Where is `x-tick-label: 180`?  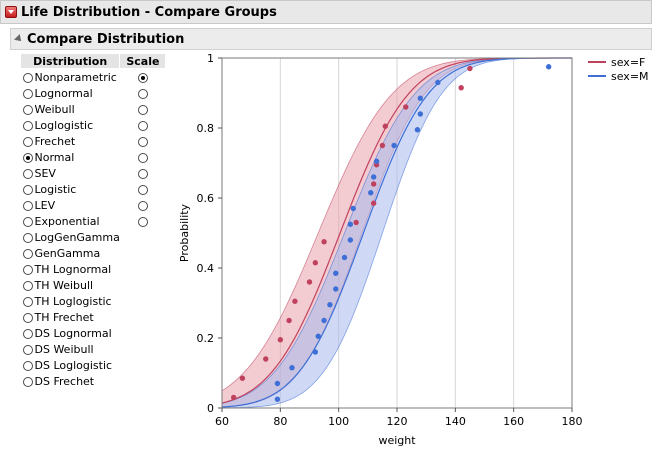
x-tick-label: 180 is located at coordinates (572, 421).